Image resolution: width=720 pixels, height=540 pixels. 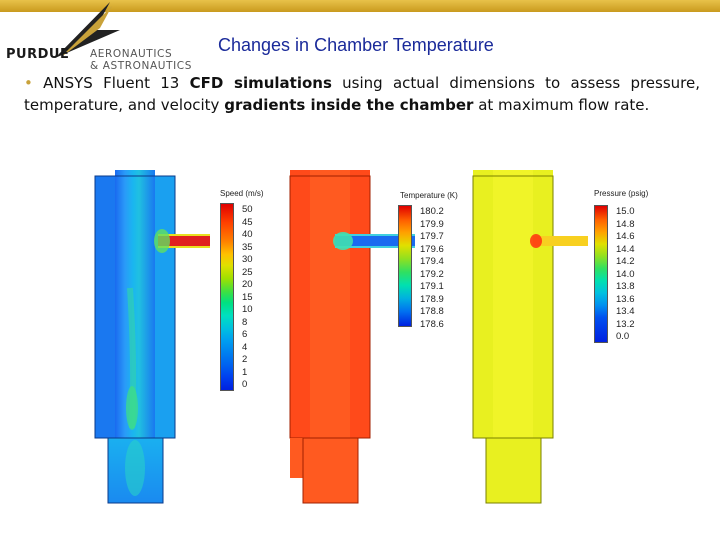 I want to click on logo-swoosh-icon, so click(x=87, y=30).